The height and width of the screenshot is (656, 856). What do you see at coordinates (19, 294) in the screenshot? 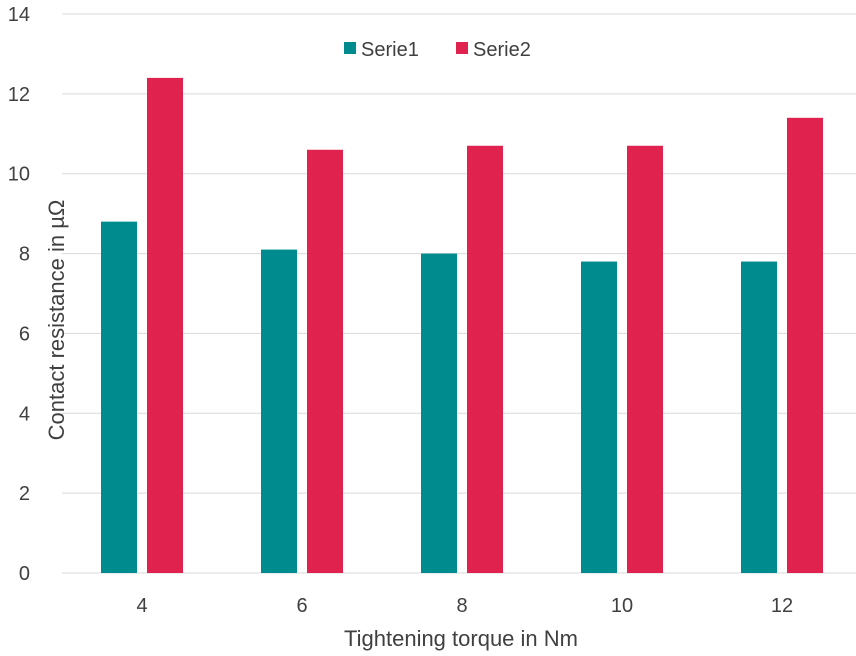
I see `y-axis-ticks: 0 2 4 6 8 10 12 14` at bounding box center [19, 294].